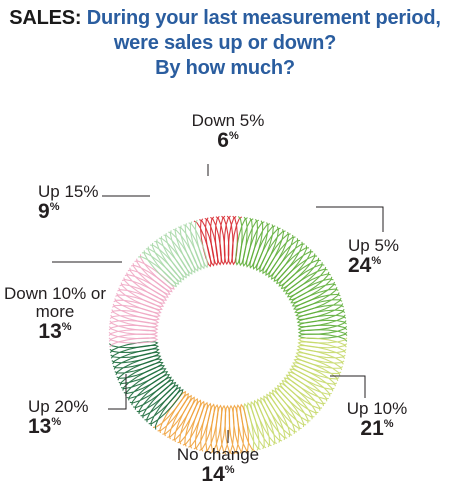 Image resolution: width=450 pixels, height=500 pixels. Describe the element at coordinates (58, 406) in the screenshot. I see `category-label: Up 20%` at that location.